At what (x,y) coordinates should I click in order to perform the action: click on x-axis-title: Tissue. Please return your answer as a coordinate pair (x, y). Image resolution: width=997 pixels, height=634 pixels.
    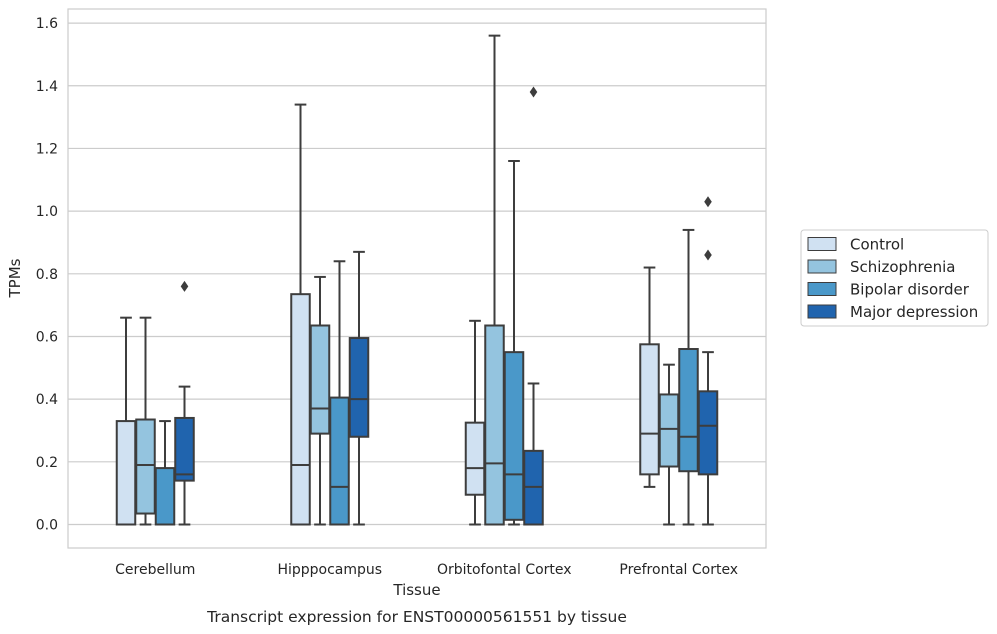
    Looking at the image, I should click on (416, 590).